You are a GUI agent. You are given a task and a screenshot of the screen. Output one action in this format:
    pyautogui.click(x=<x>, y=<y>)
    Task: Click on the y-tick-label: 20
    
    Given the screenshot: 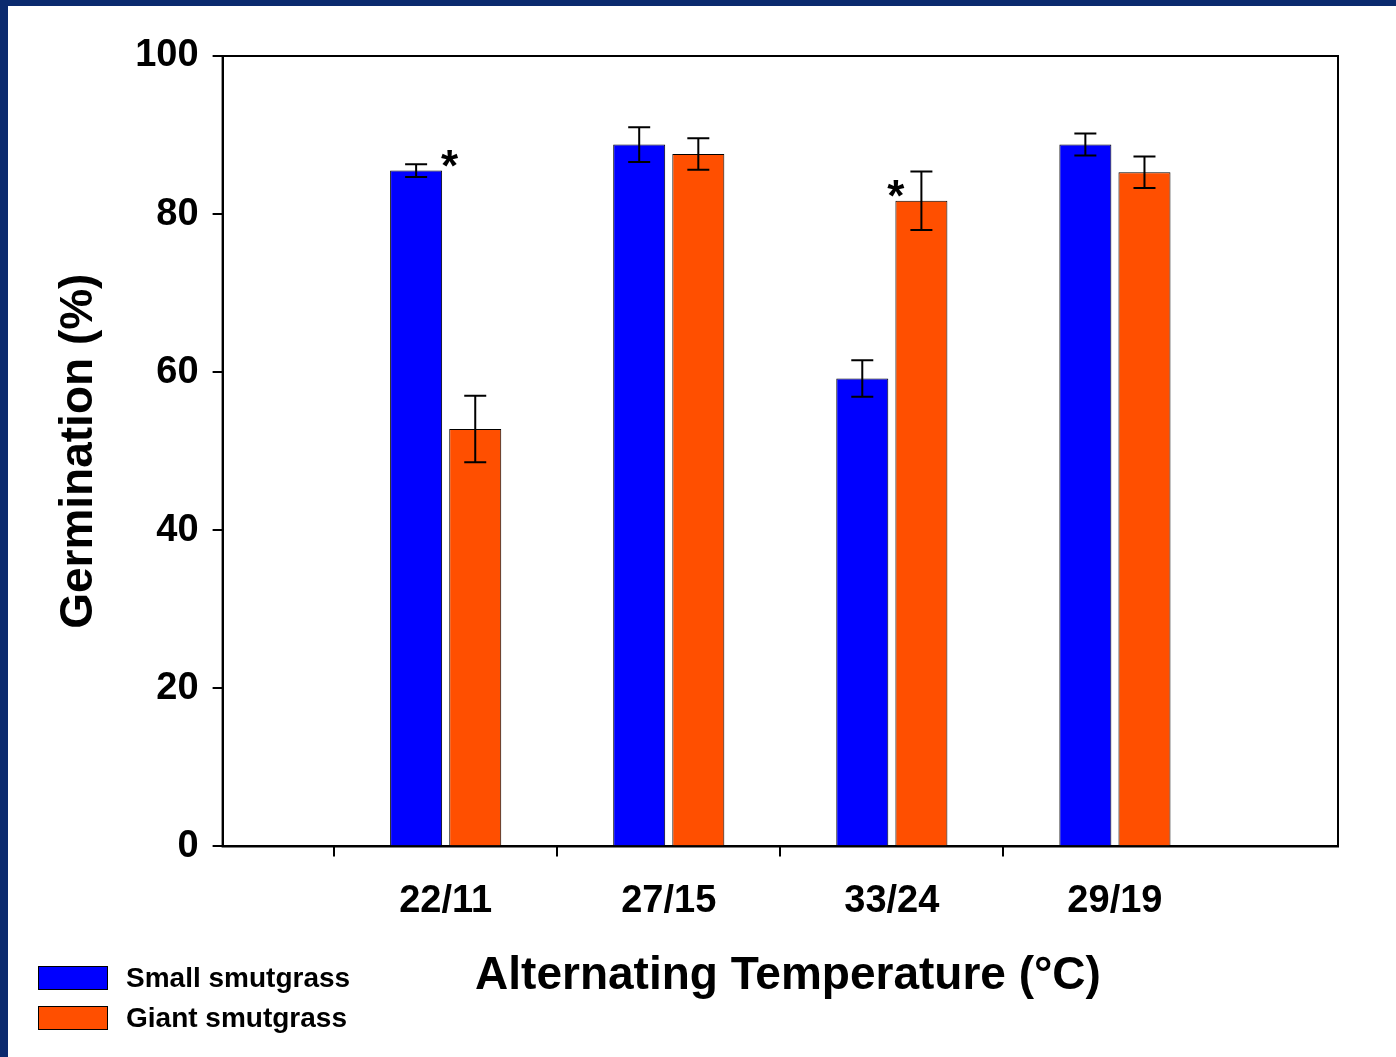 What is the action you would take?
    pyautogui.click(x=177, y=685)
    